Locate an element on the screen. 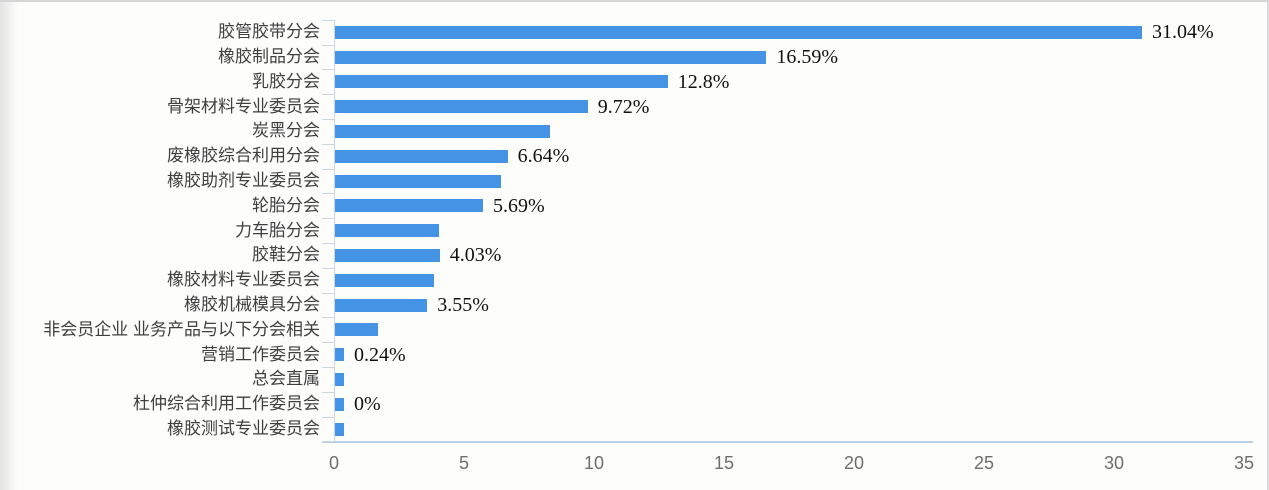 The width and height of the screenshot is (1269, 490). value-label: 0% is located at coordinates (367, 404).